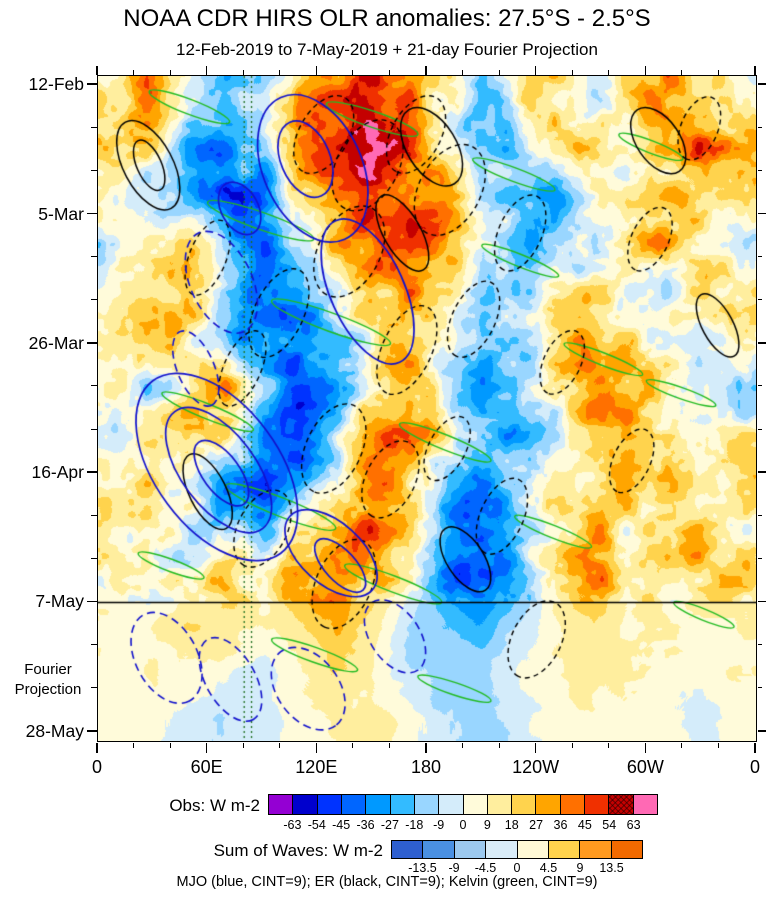 This screenshot has width=774, height=899. I want to click on colorbar-tick-label: -45, so click(341, 825).